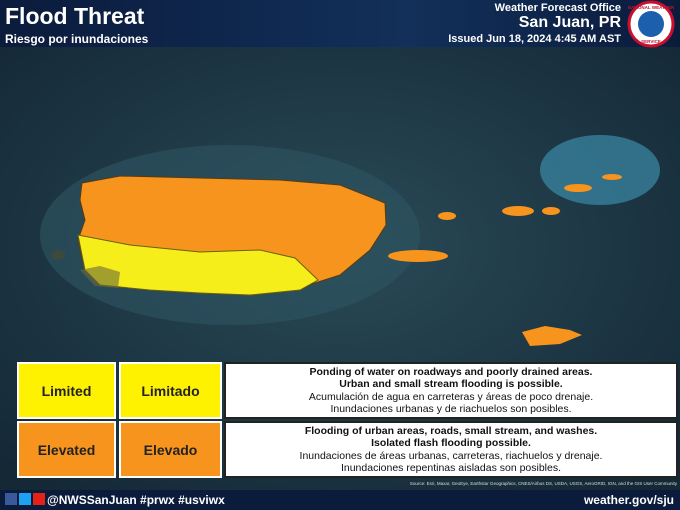  What do you see at coordinates (77, 39) in the screenshot?
I see `subtitle: Riesgo por inundaciones` at bounding box center [77, 39].